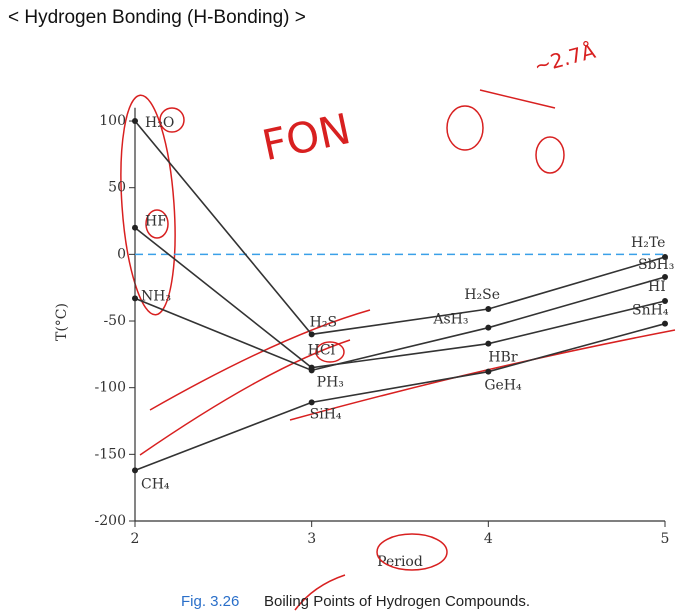 This screenshot has width=689, height=616. What do you see at coordinates (156, 296) in the screenshot?
I see `point-label: NH₃` at bounding box center [156, 296].